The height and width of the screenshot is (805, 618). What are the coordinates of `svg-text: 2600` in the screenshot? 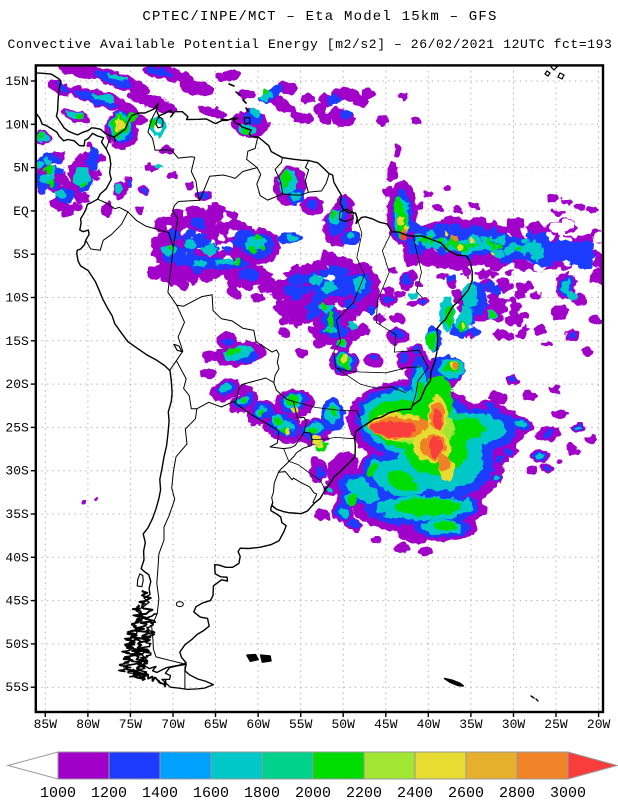 It's located at (466, 792).